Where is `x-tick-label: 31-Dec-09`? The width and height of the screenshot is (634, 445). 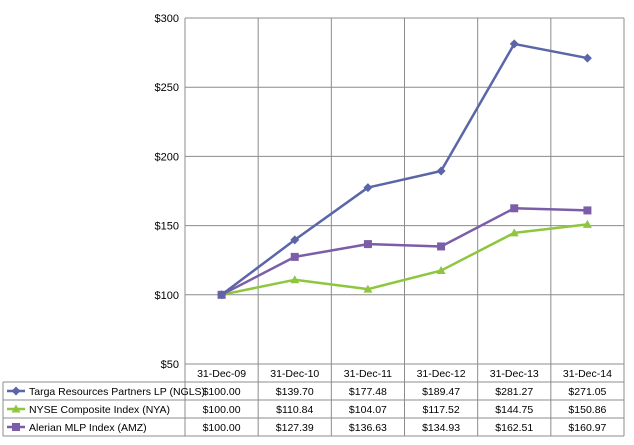 x-tick-label: 31-Dec-09 is located at coordinates (221, 374).